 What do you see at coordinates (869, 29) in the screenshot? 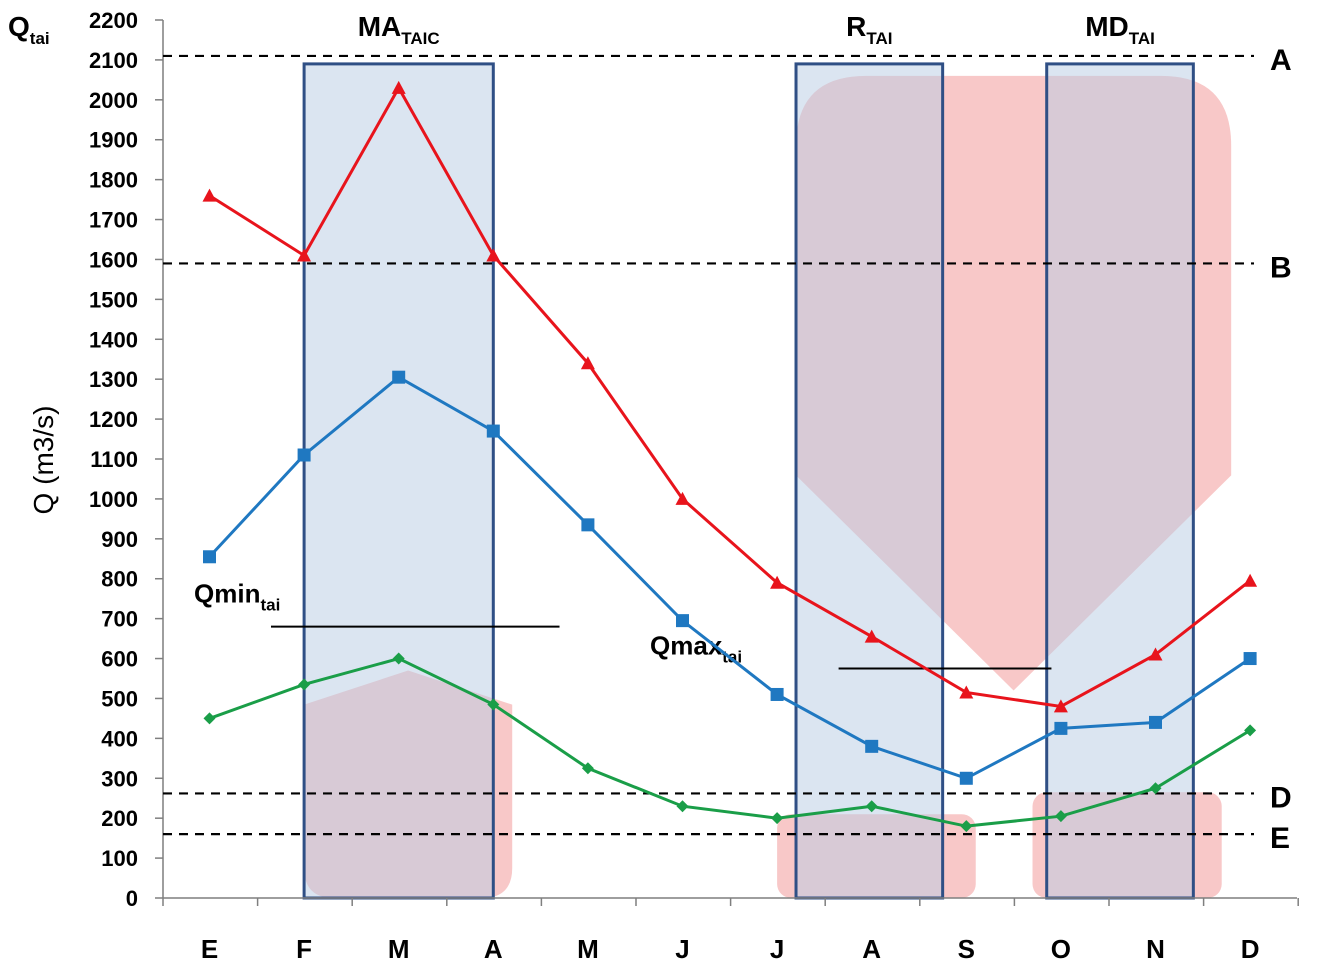
I see `period-label-2: RTAI` at bounding box center [869, 29].